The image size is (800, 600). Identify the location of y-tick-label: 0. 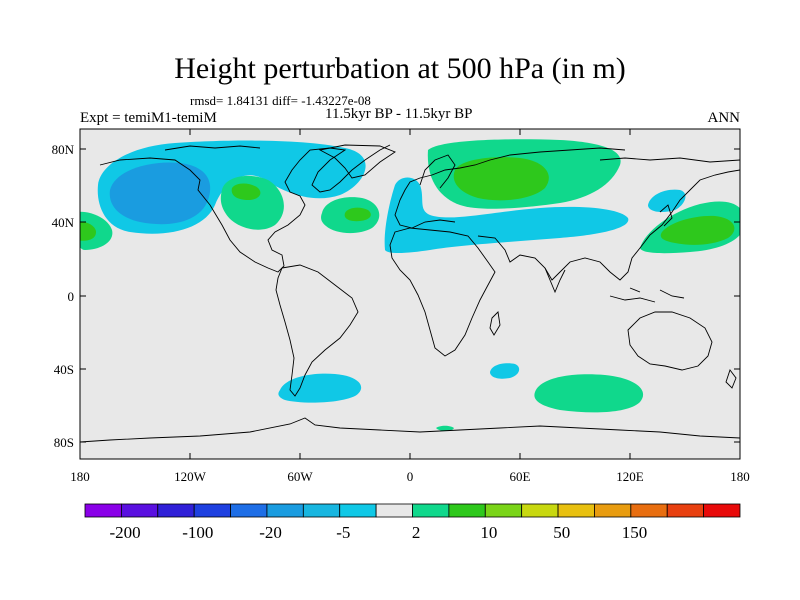
(71, 296).